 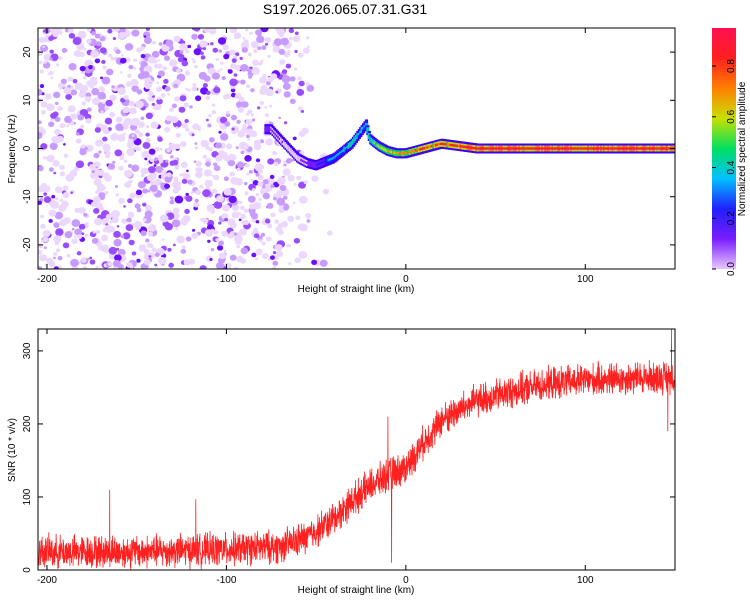 What do you see at coordinates (585, 580) in the screenshot?
I see `snr-x-tick-label: 100` at bounding box center [585, 580].